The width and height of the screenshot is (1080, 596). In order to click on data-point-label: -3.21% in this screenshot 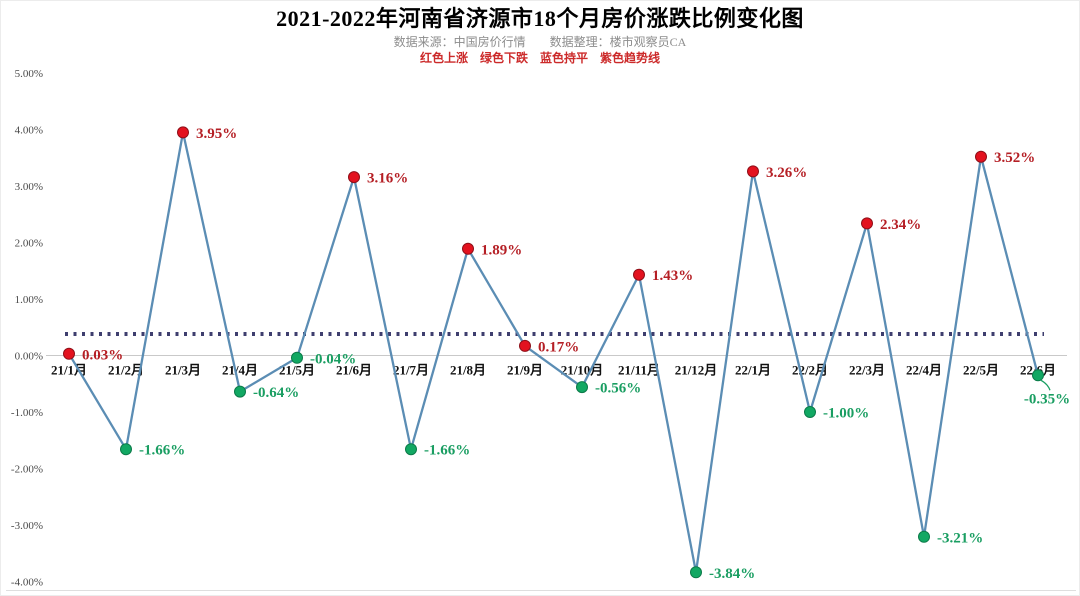, I will do `click(960, 538)`.